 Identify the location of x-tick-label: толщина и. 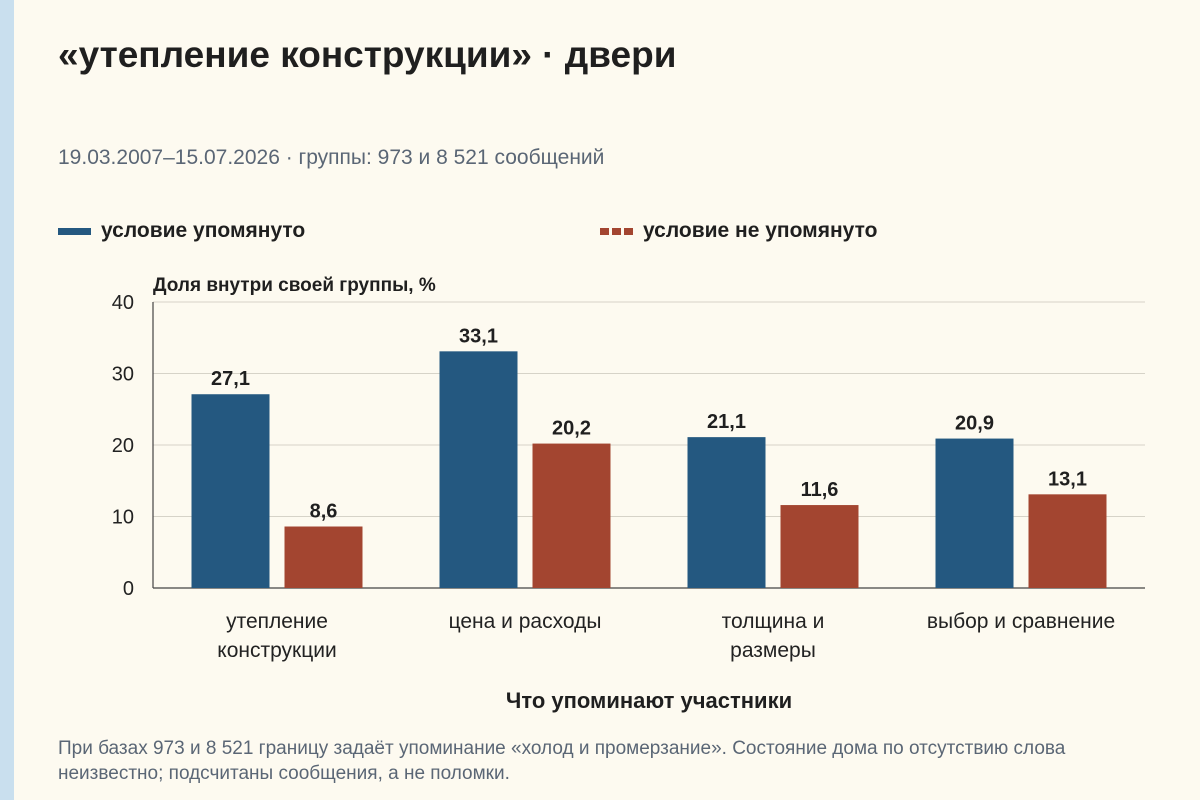
(773, 621).